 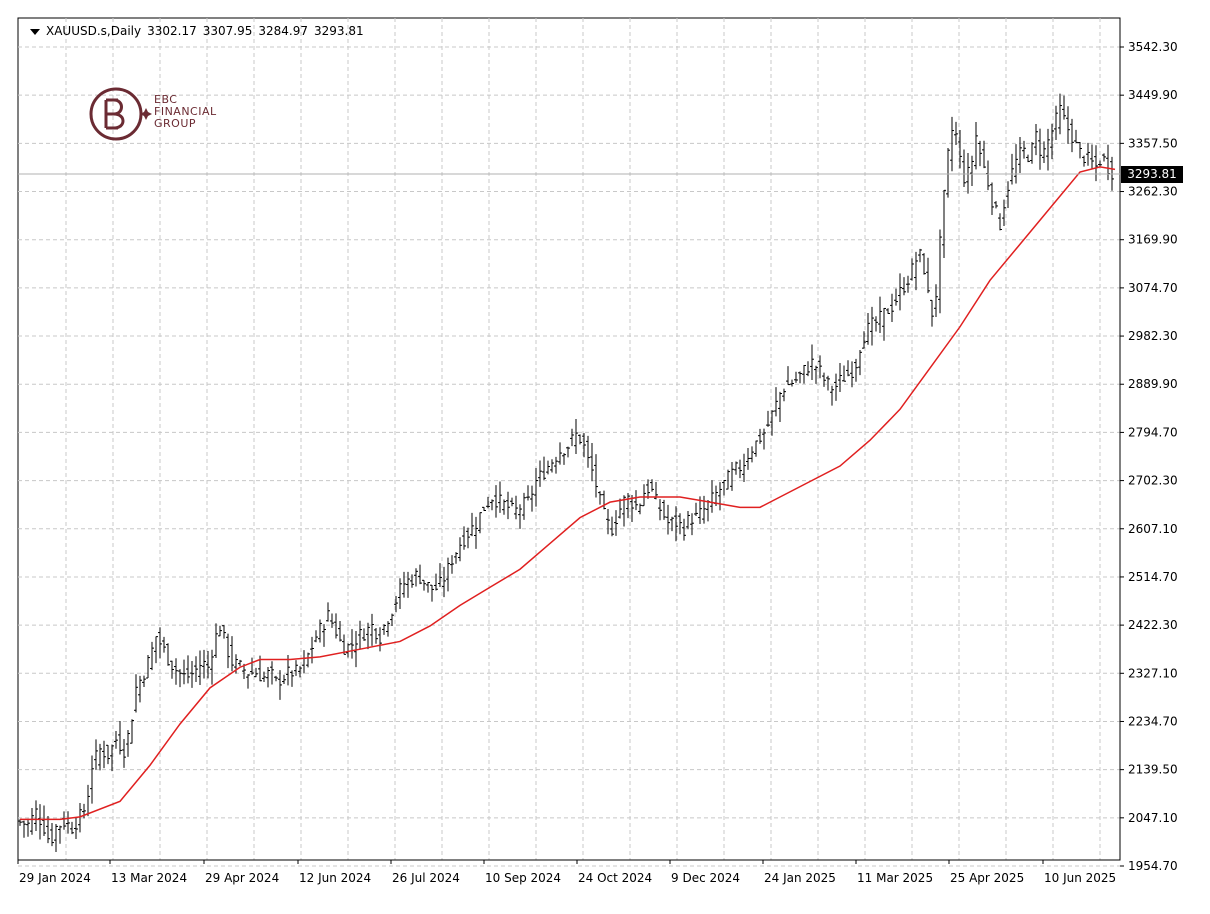 I want to click on y-tick-label: 2422.30, so click(x=1153, y=625).